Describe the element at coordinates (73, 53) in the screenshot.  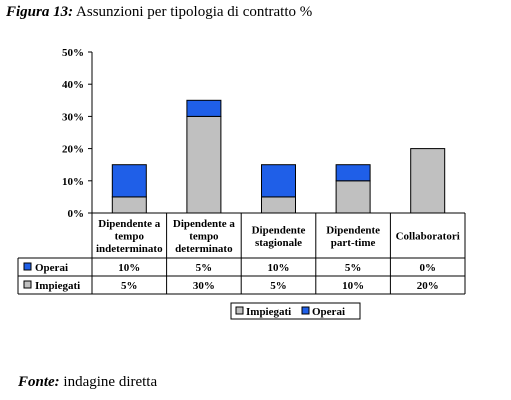
I see `y-tick-label: 50%` at that location.